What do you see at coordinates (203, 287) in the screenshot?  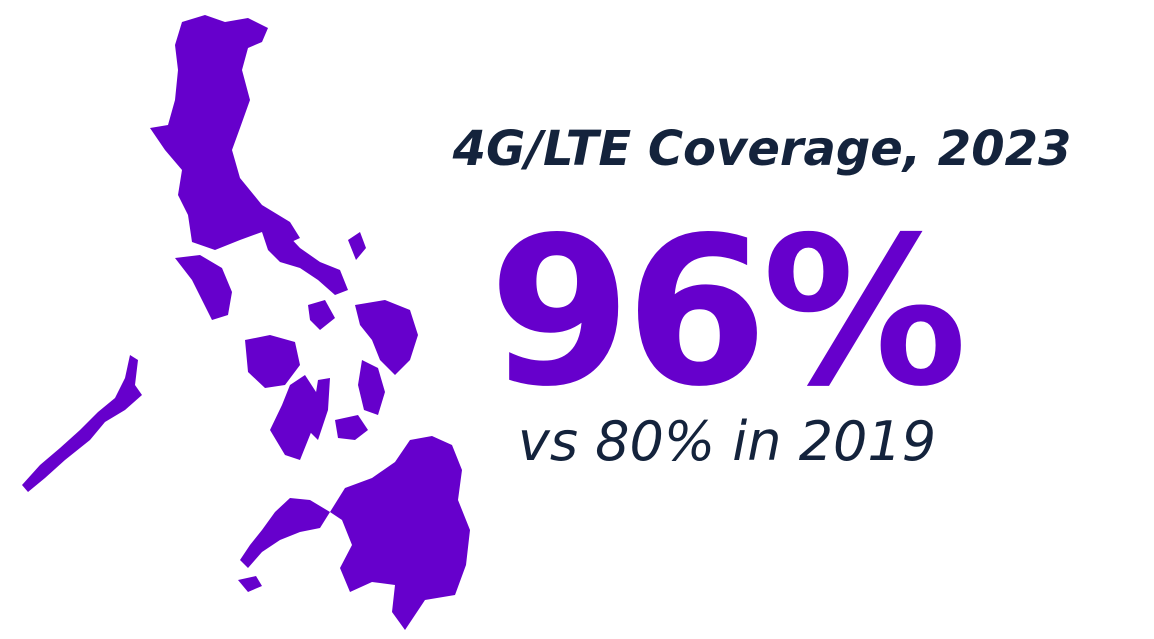 I see `mindoro` at bounding box center [203, 287].